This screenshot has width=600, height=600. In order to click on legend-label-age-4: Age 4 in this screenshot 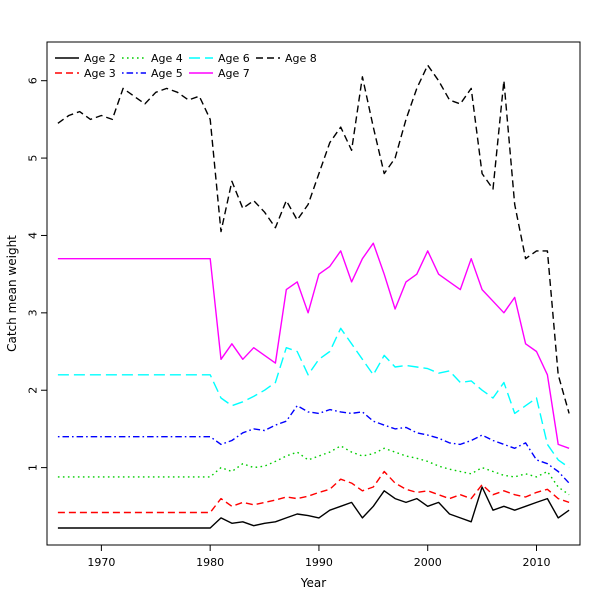, I will do `click(167, 58)`.